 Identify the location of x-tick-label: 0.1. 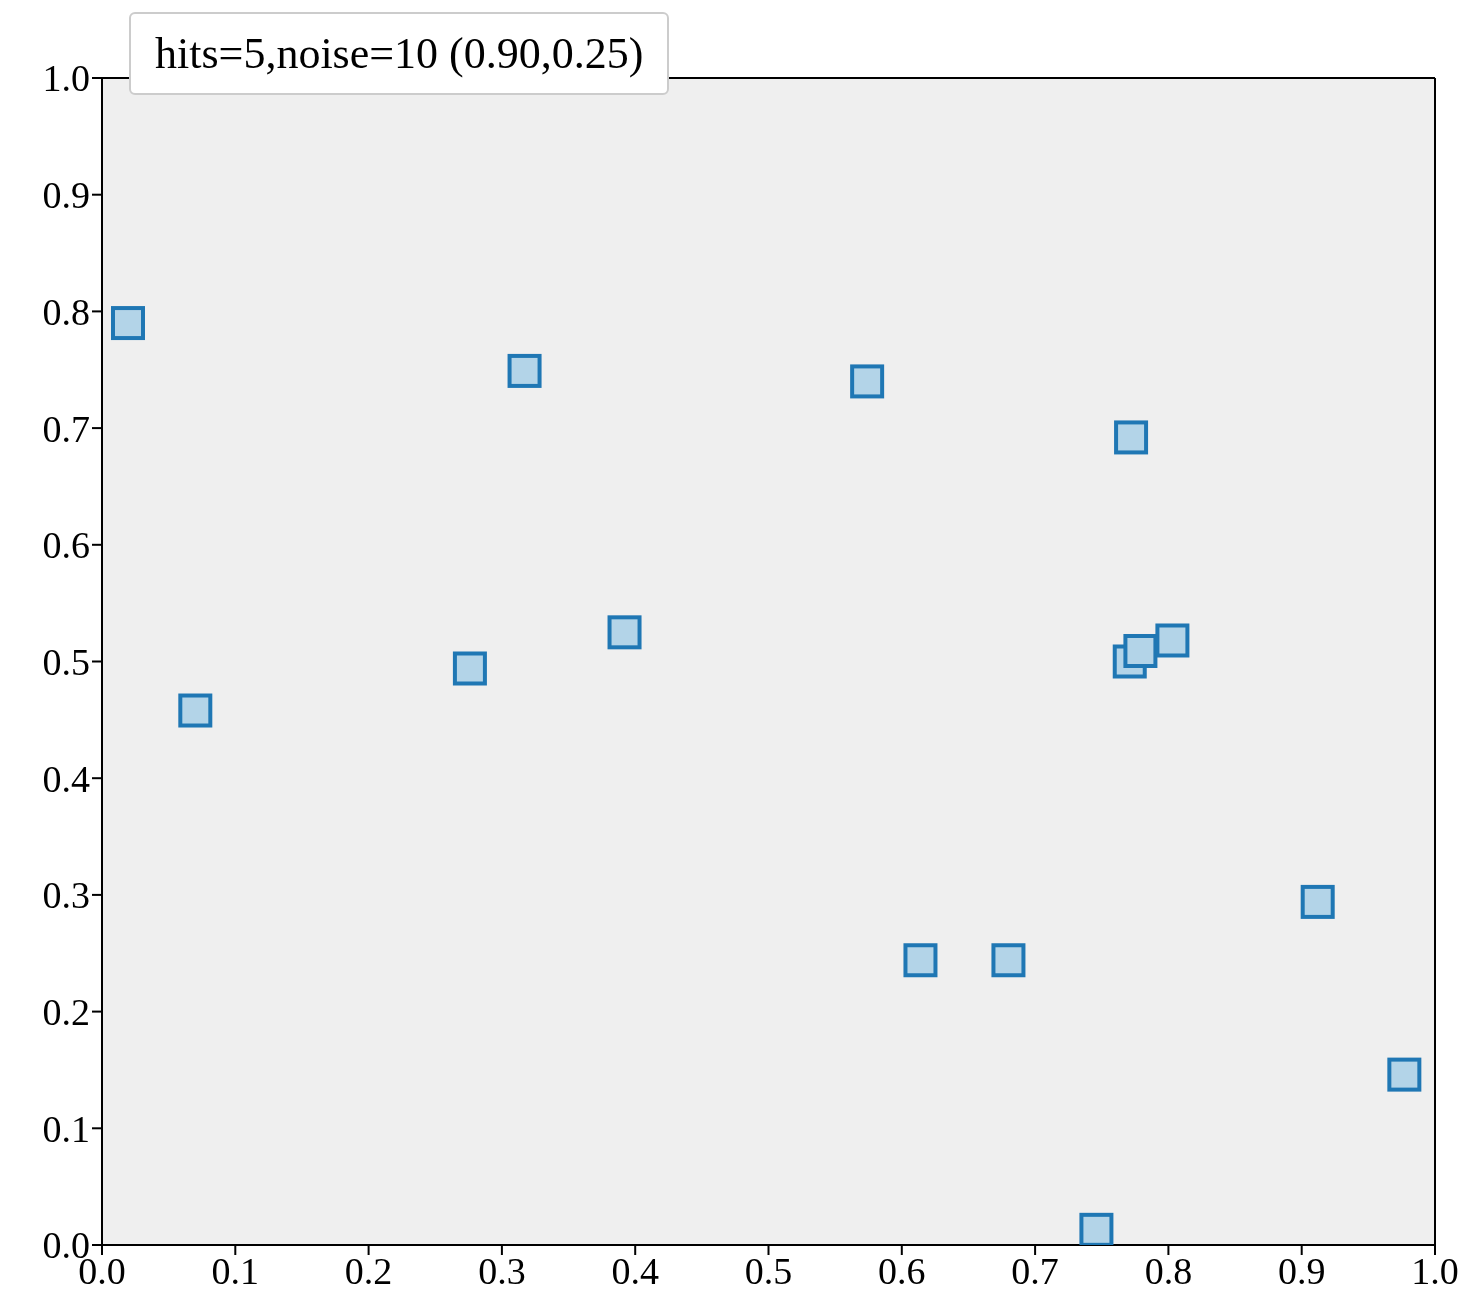
(235, 1270).